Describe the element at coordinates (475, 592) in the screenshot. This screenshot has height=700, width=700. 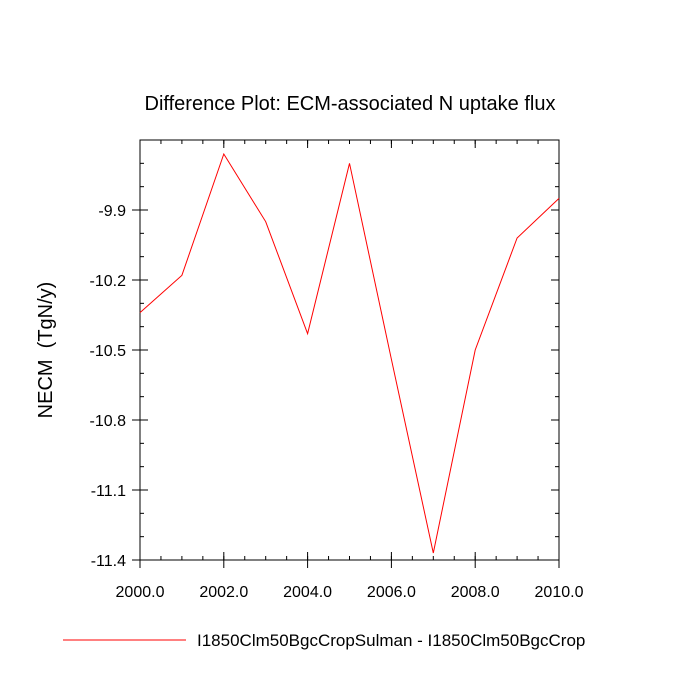
I see `x-tick-label: 2008.0` at that location.